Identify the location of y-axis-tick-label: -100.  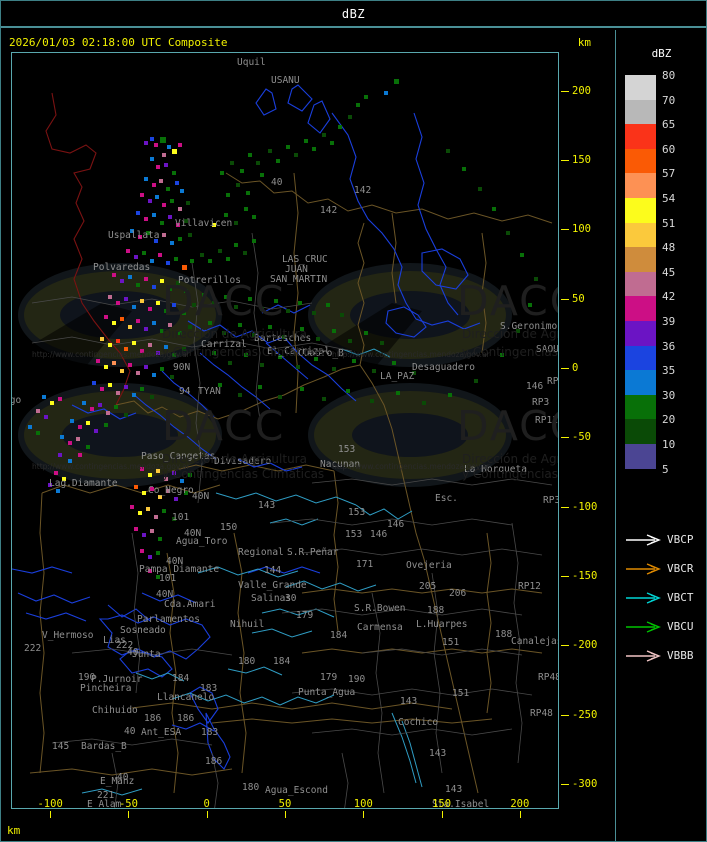
(585, 506).